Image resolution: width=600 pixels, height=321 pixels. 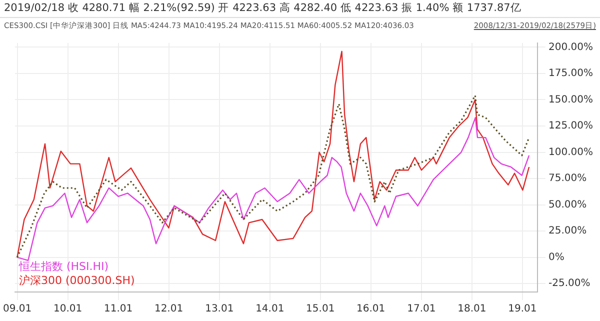 What do you see at coordinates (371, 309) in the screenshot?
I see `x-tick-label: 16.01` at bounding box center [371, 309].